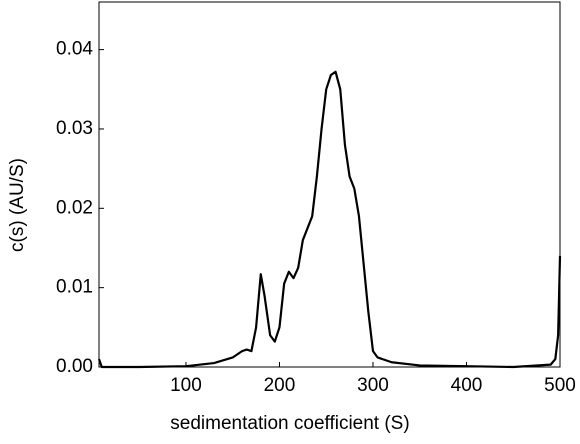 The image size is (580, 444). What do you see at coordinates (280, 385) in the screenshot?
I see `x-tick-label: 200` at bounding box center [280, 385].